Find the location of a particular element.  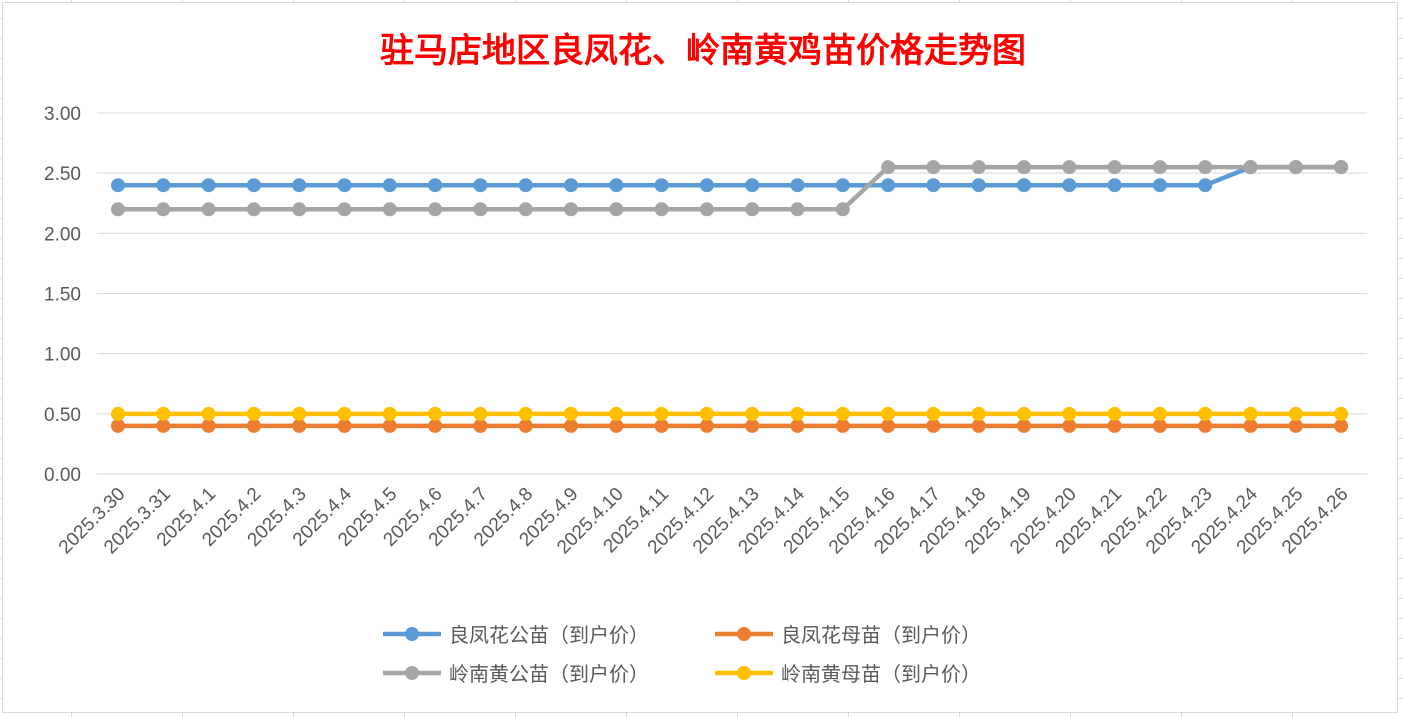

y-tick-label: 2.00 is located at coordinates (62, 234).